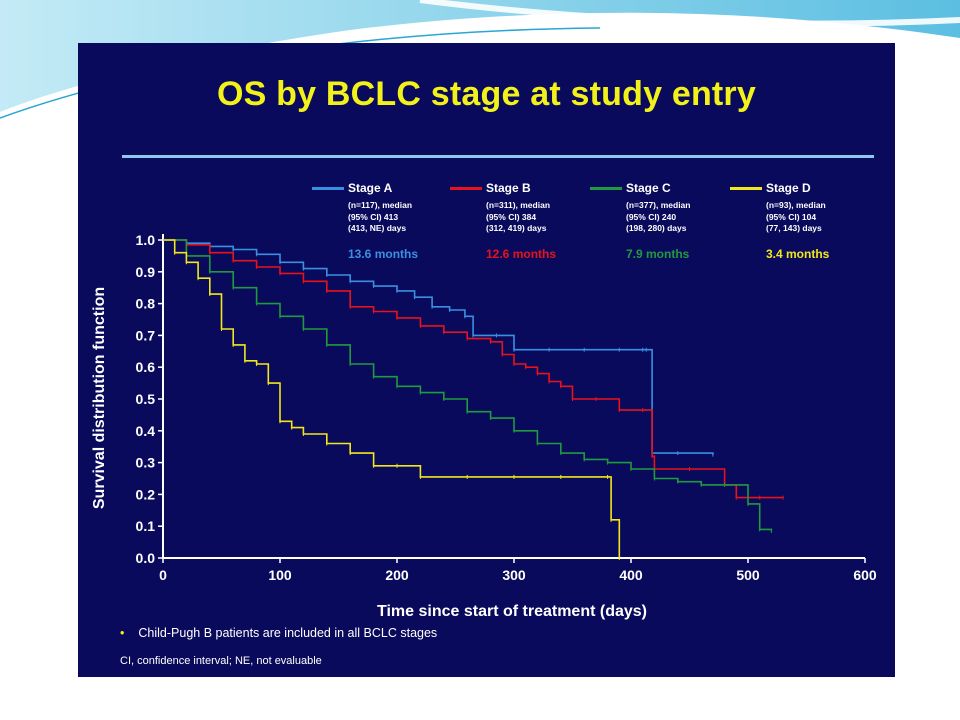 This screenshot has width=960, height=720. I want to click on y-tick-label: 0.3, so click(146, 463).